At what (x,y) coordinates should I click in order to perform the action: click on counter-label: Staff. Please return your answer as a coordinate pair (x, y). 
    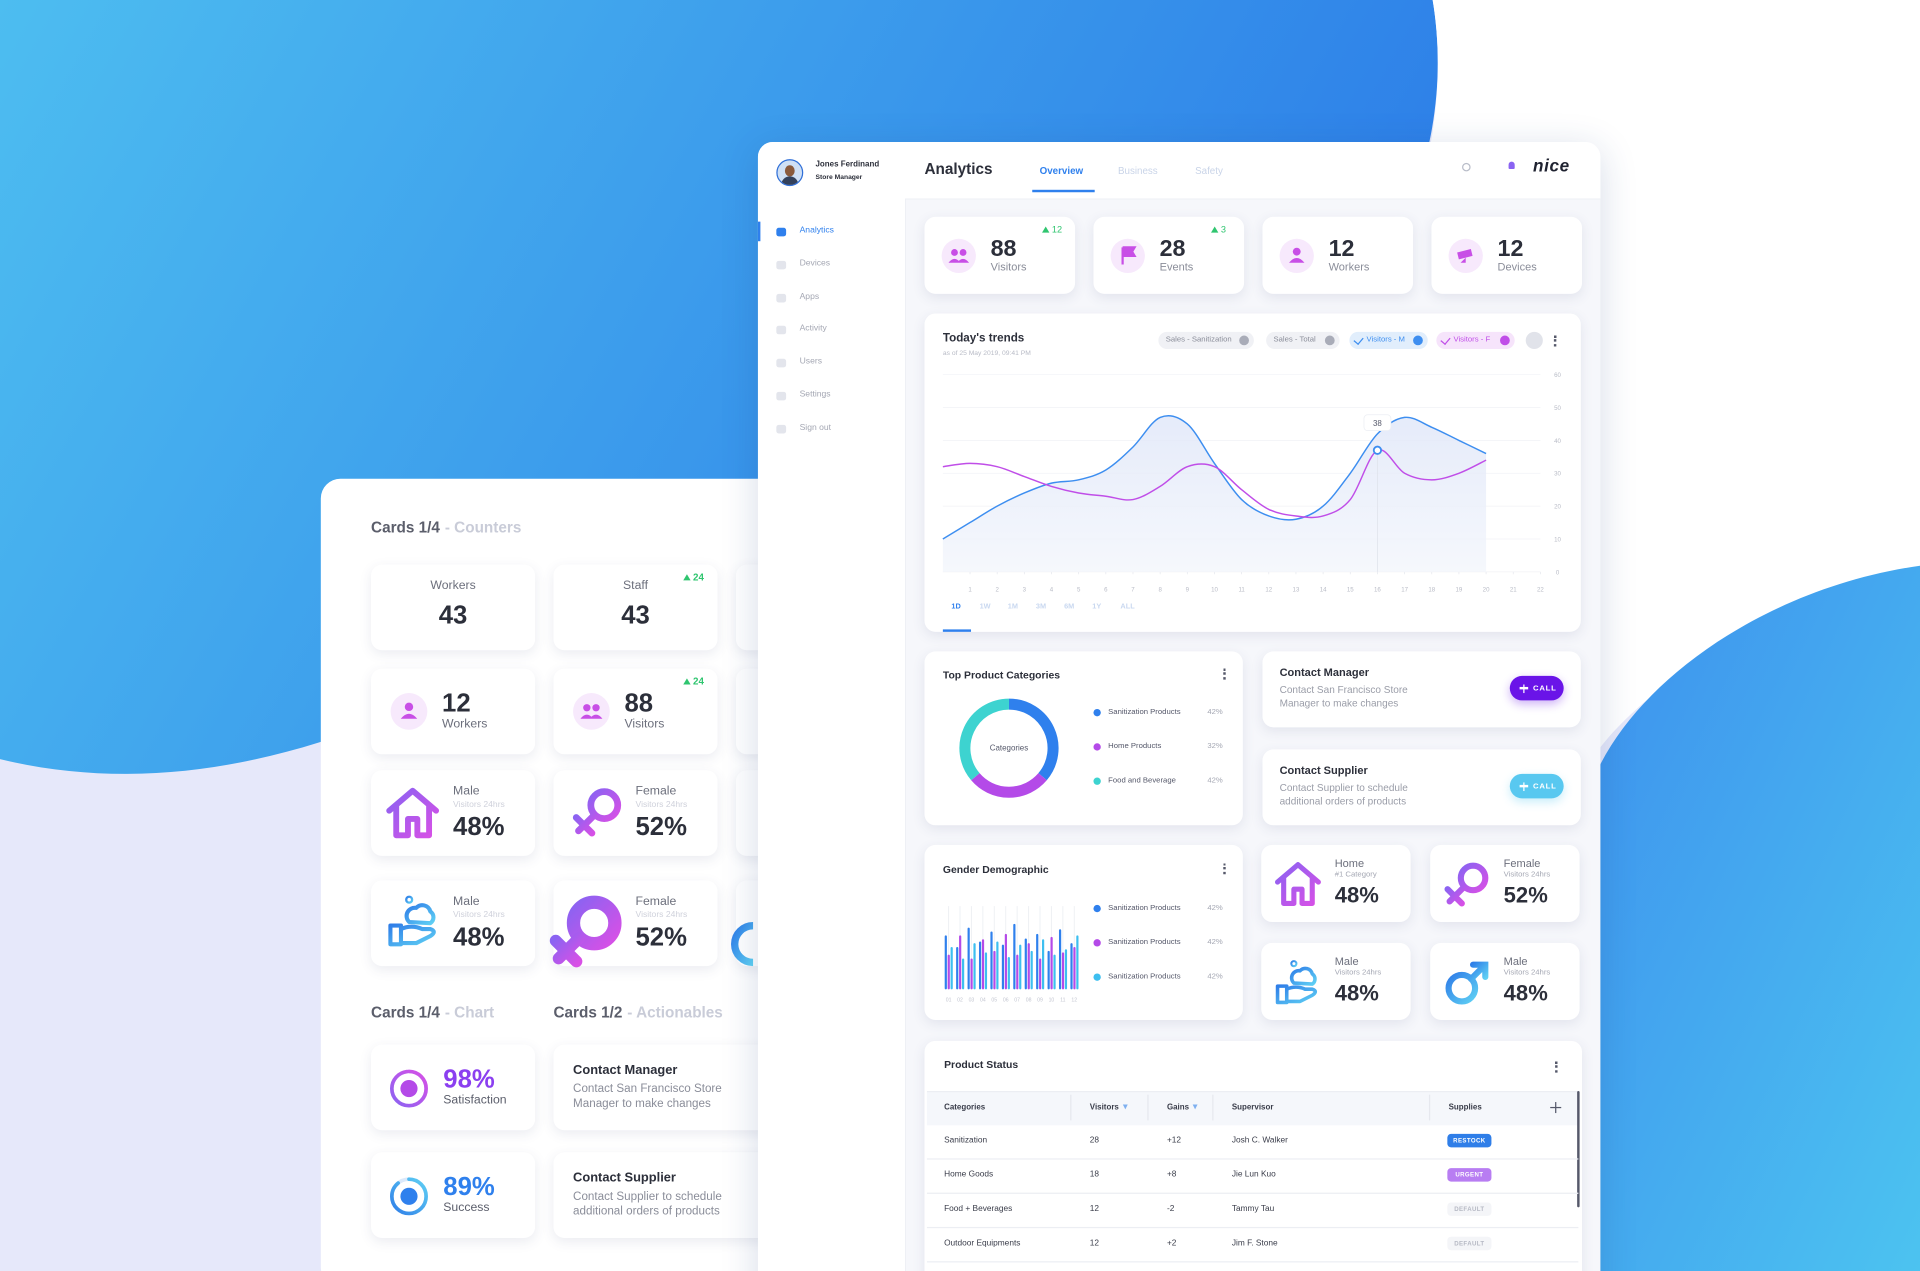
    Looking at the image, I should click on (635, 586).